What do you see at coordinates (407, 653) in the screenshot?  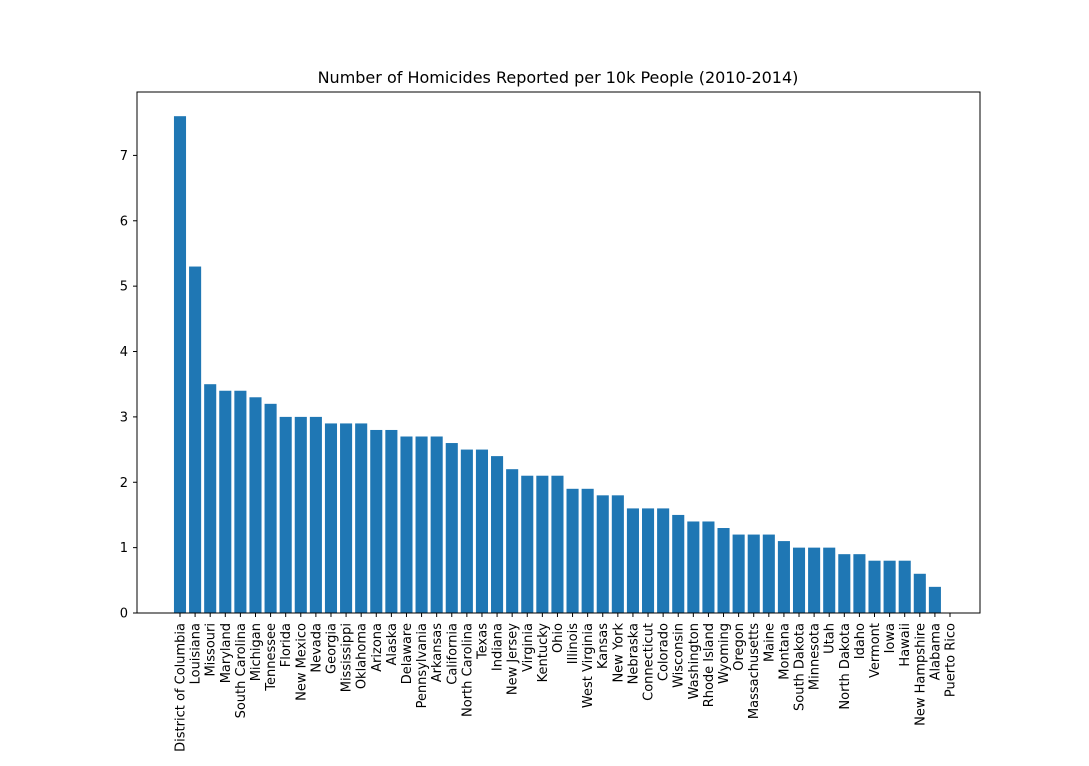 I see `x-tick-label: Delaware` at bounding box center [407, 653].